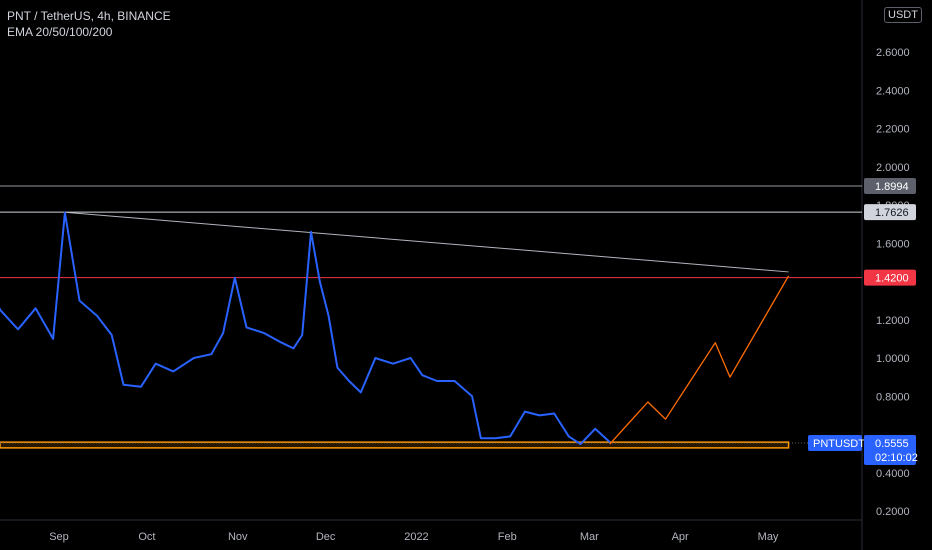 The image size is (932, 550). I want to click on x-tick-label: Nov, so click(238, 537).